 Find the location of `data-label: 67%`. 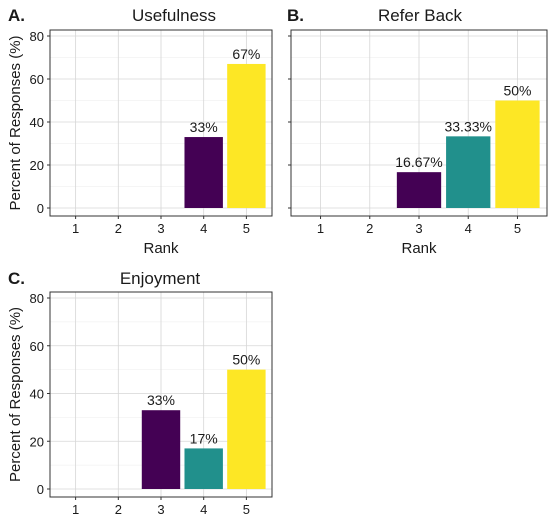

data-label: 67% is located at coordinates (246, 54).